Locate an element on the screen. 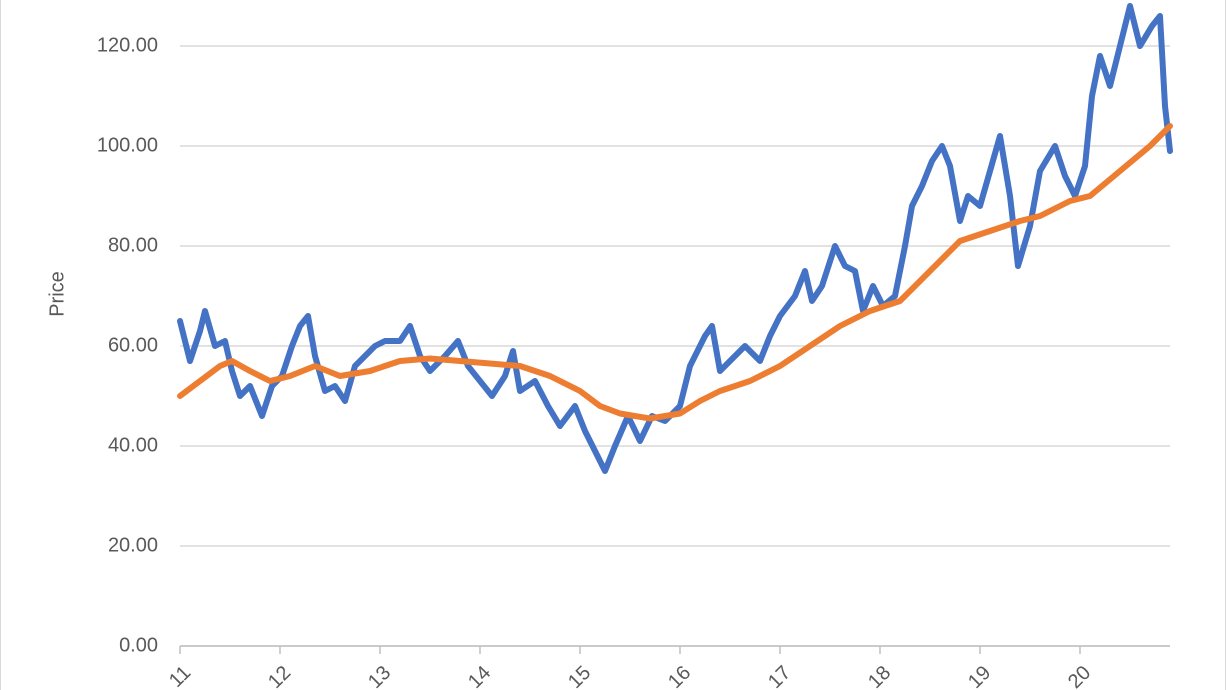  y-tick-label: 60.00 is located at coordinates (133, 345).